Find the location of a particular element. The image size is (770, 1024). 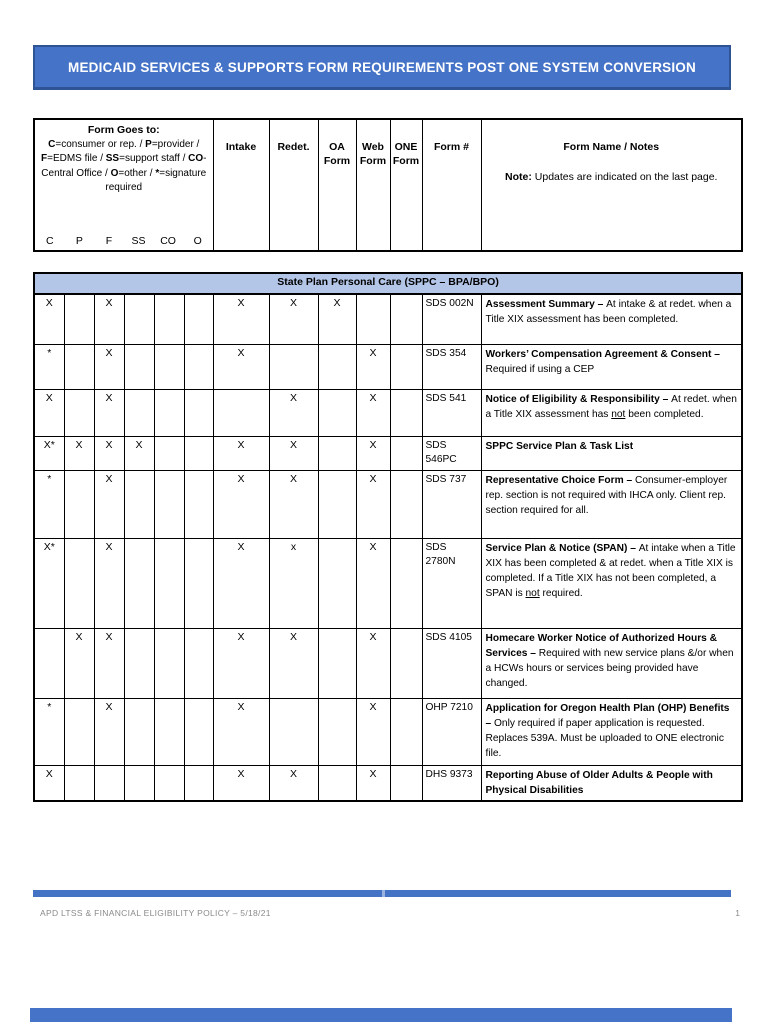

form-number-cell: SDS 546PC is located at coordinates (451, 453).